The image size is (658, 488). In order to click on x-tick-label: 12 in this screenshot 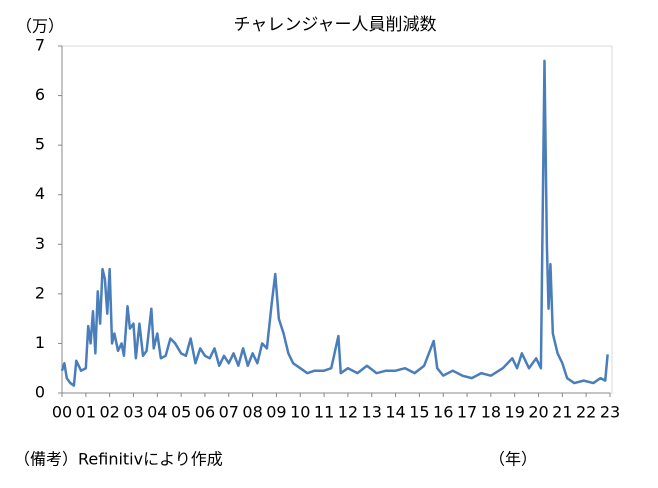, I will do `click(348, 412)`.